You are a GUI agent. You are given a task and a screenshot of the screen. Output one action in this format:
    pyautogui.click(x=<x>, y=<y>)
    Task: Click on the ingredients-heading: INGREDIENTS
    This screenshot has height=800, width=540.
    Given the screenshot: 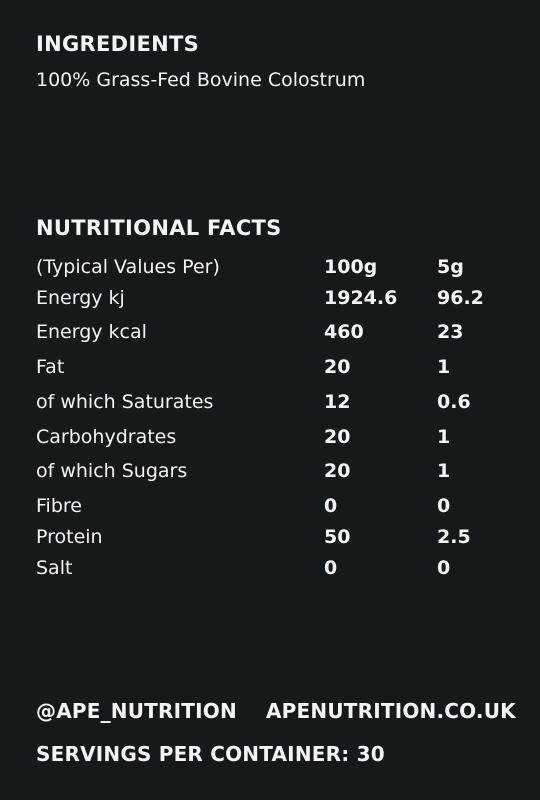 What is the action you would take?
    pyautogui.click(x=118, y=44)
    